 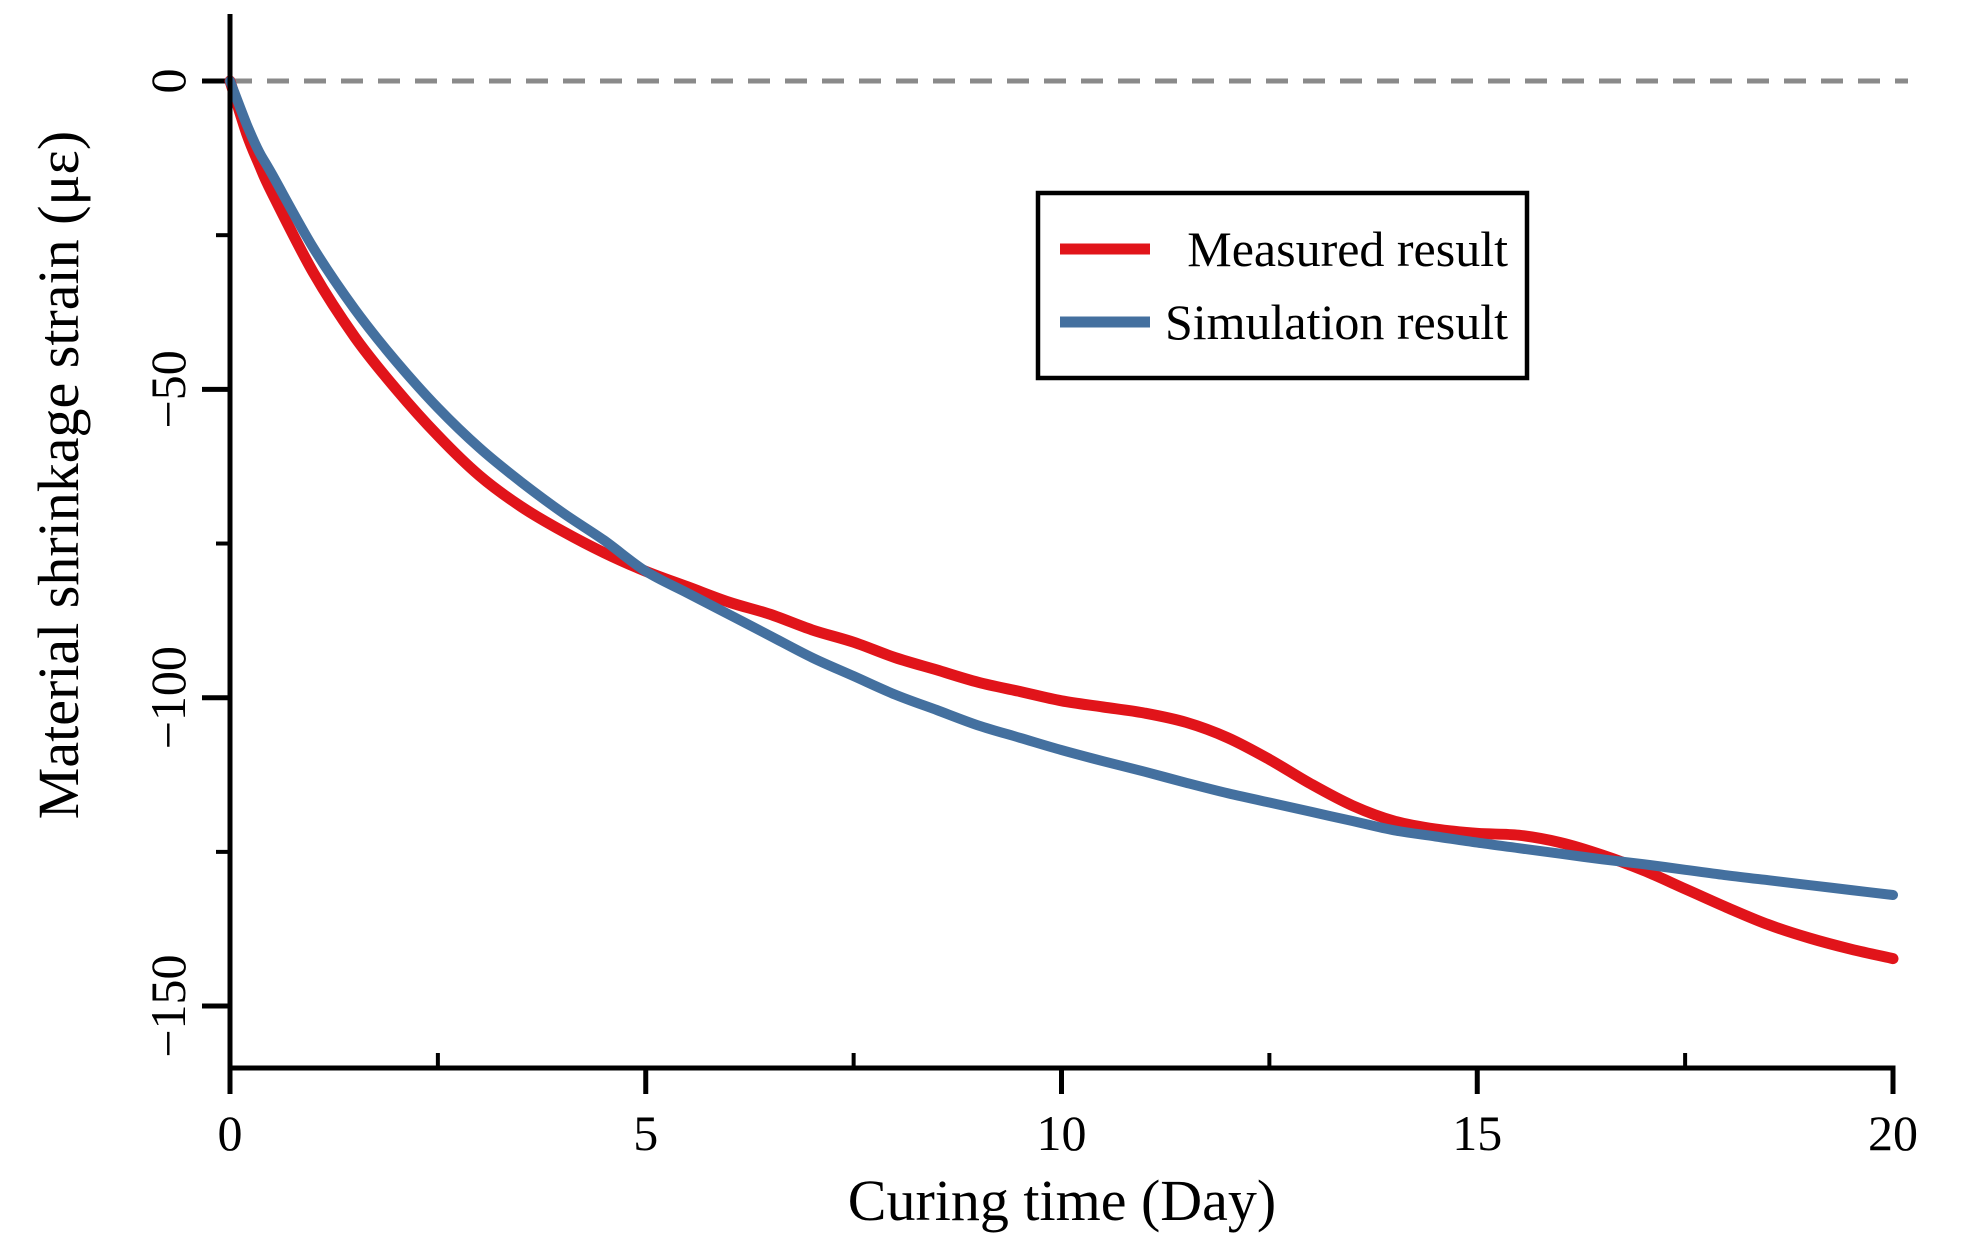 What do you see at coordinates (645, 1133) in the screenshot?
I see `x-tick-label: 5` at bounding box center [645, 1133].